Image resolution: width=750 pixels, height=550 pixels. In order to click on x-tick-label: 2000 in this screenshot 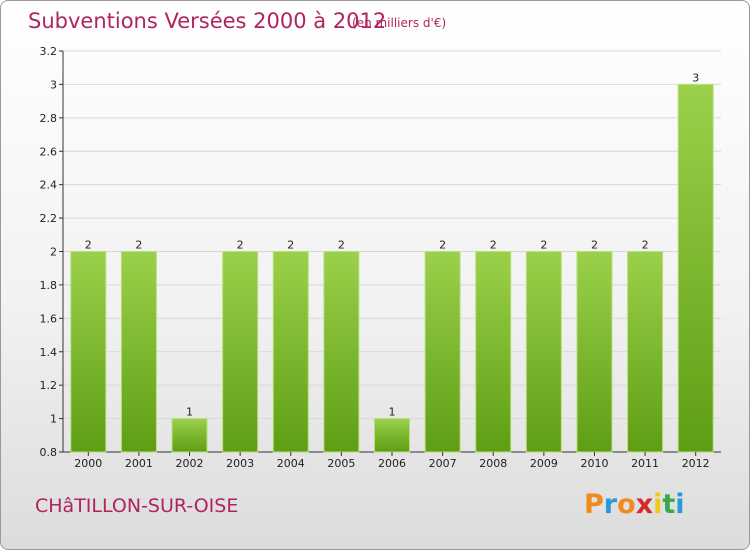, I will do `click(88, 463)`.